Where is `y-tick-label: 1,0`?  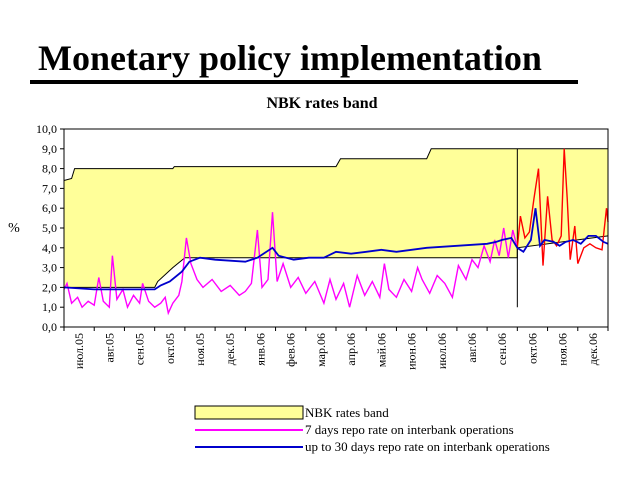
y-tick-label: 1,0 is located at coordinates (49, 307).